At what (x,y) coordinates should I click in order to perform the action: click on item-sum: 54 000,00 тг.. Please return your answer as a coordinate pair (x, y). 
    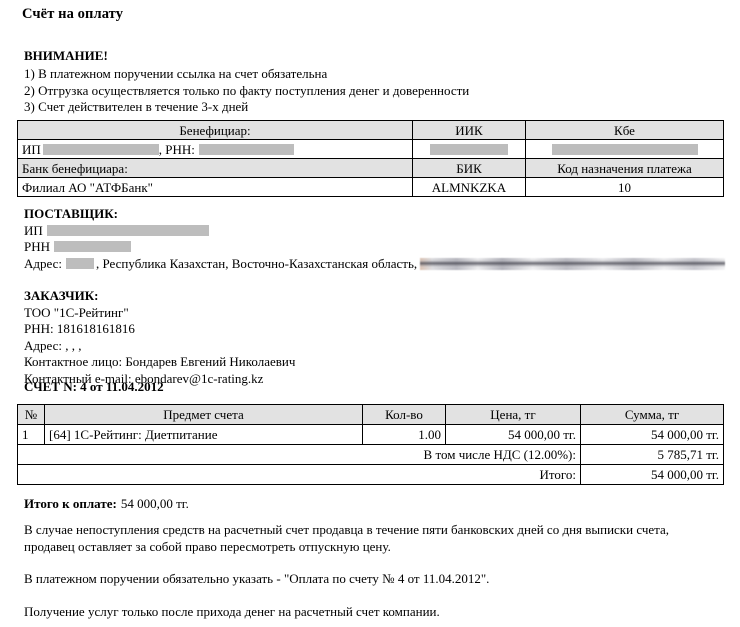
    Looking at the image, I should click on (652, 434).